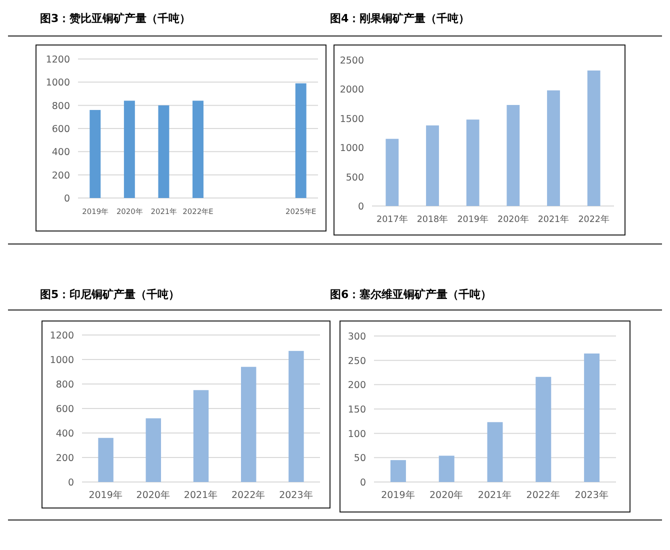 The width and height of the screenshot is (670, 550). What do you see at coordinates (110, 294) in the screenshot?
I see `chart-title: 图5：印尼铜矿产量（千吨）` at bounding box center [110, 294].